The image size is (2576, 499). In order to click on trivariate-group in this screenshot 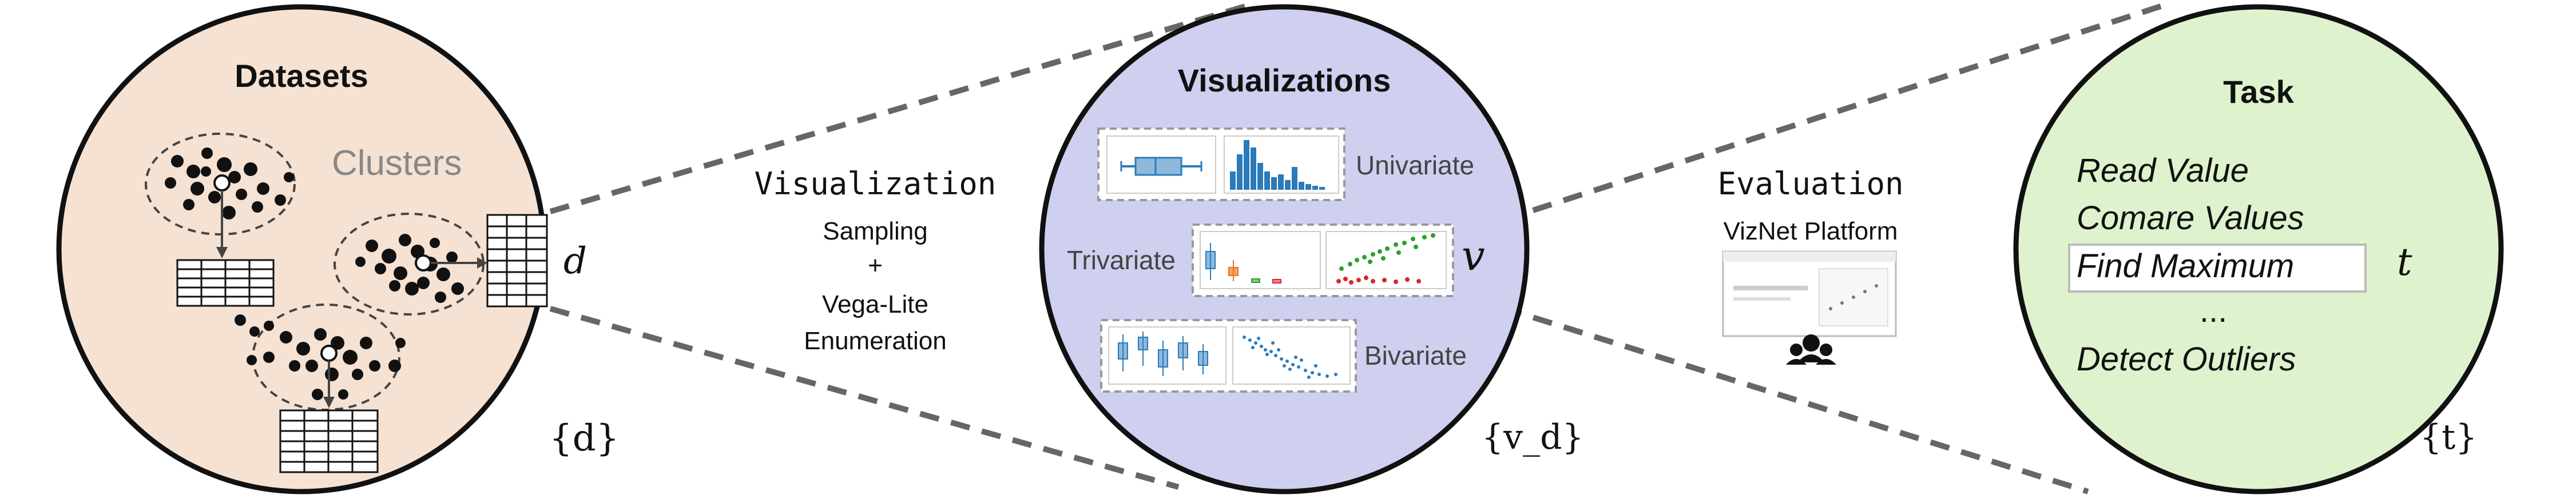, I will do `click(1323, 260)`.